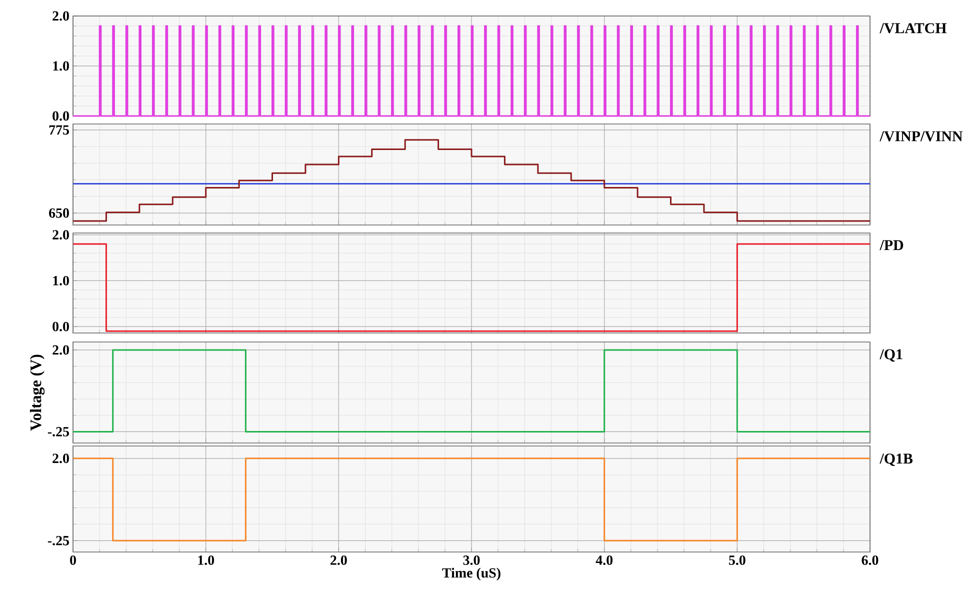  I want to click on y-axis-title: Voltage (V), so click(37, 392).